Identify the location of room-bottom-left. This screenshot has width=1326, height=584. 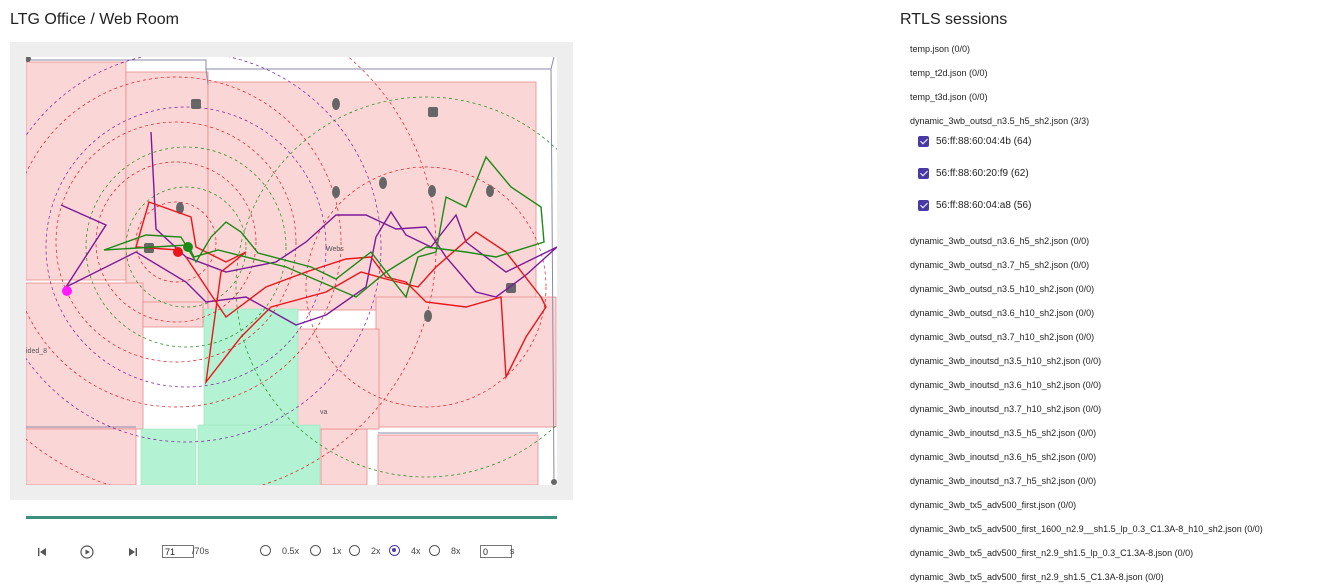
(81, 456).